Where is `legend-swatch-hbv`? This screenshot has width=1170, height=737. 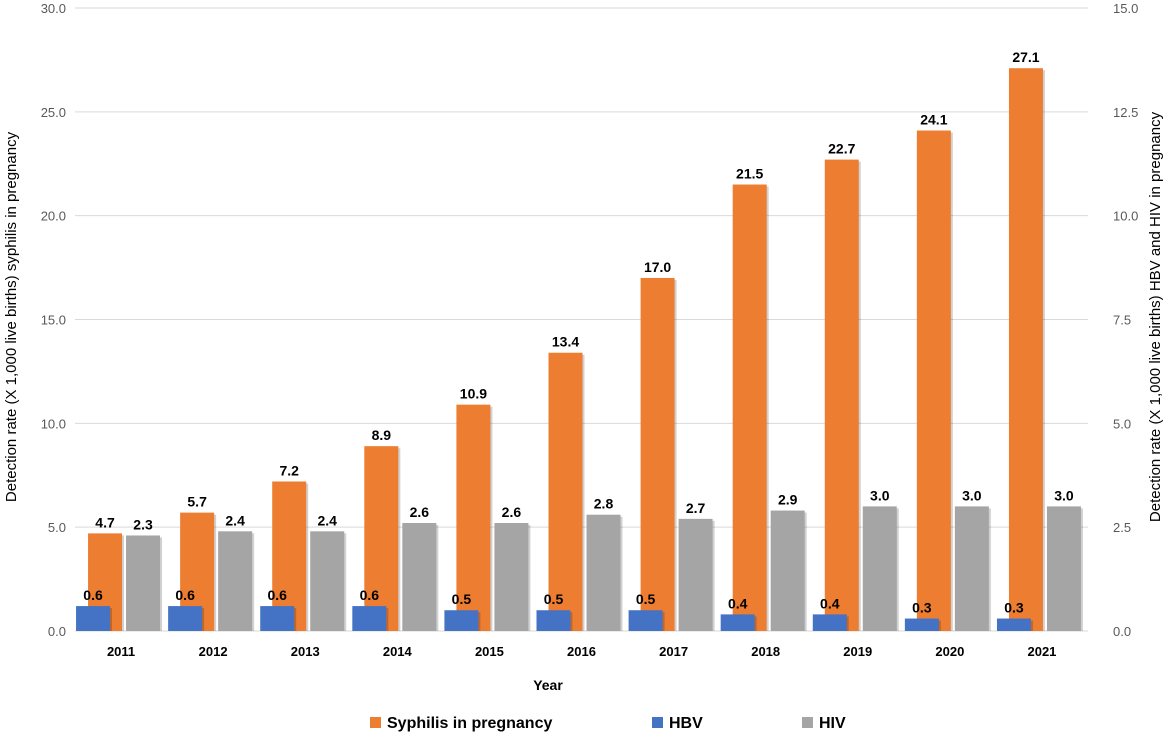
legend-swatch-hbv is located at coordinates (657, 722).